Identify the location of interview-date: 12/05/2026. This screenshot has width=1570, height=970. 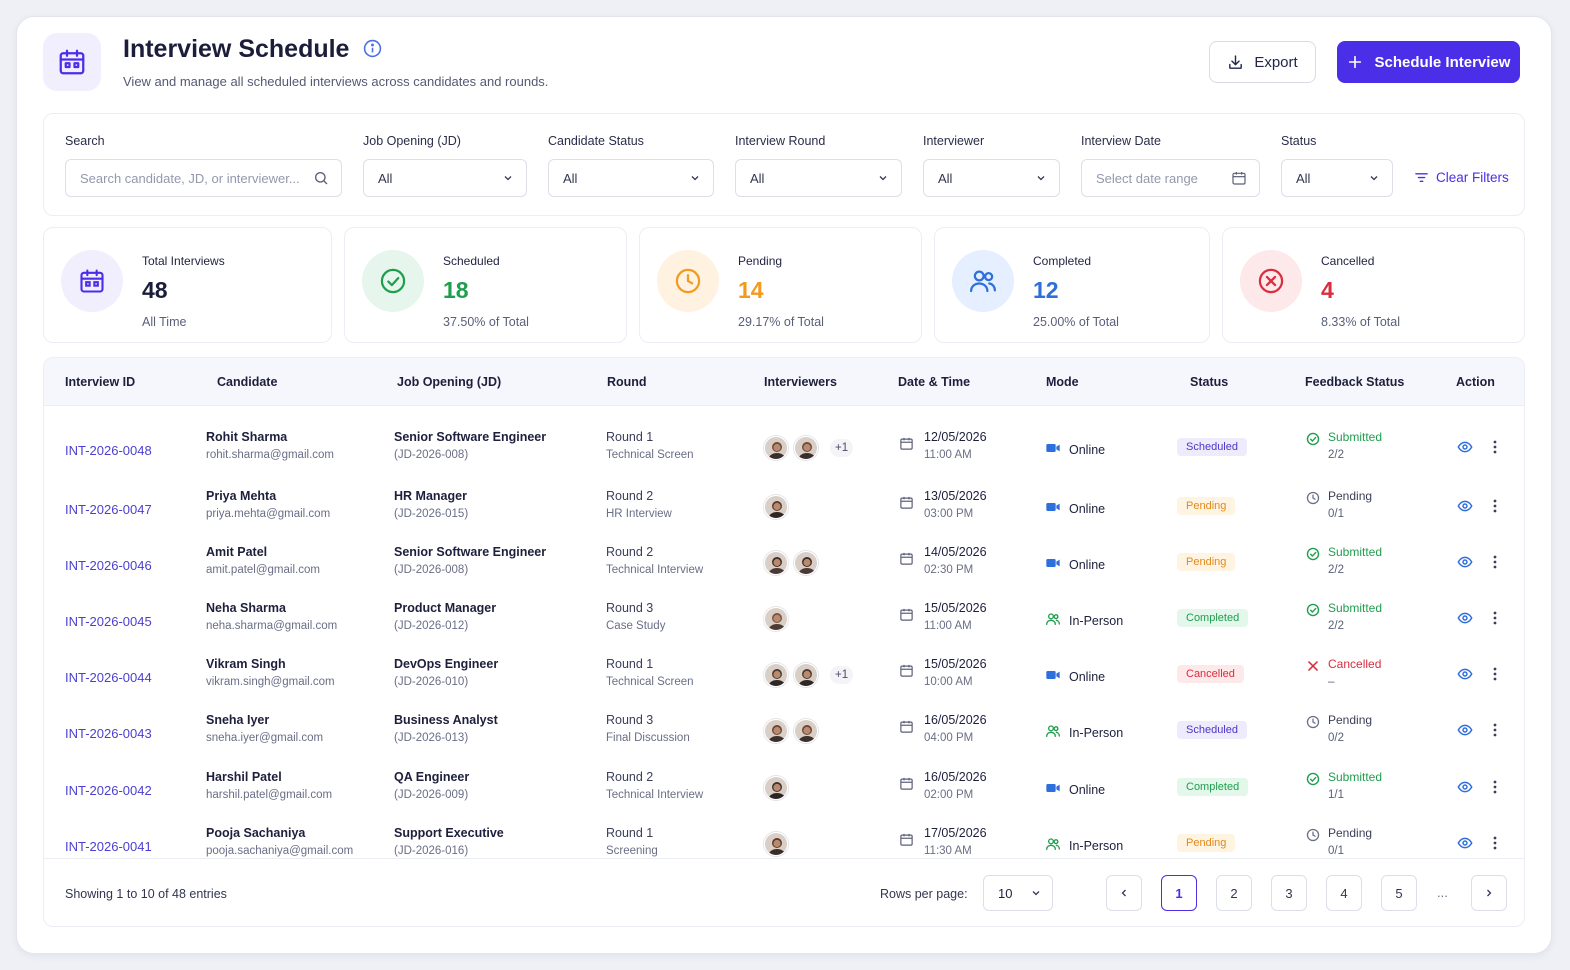
(955, 437).